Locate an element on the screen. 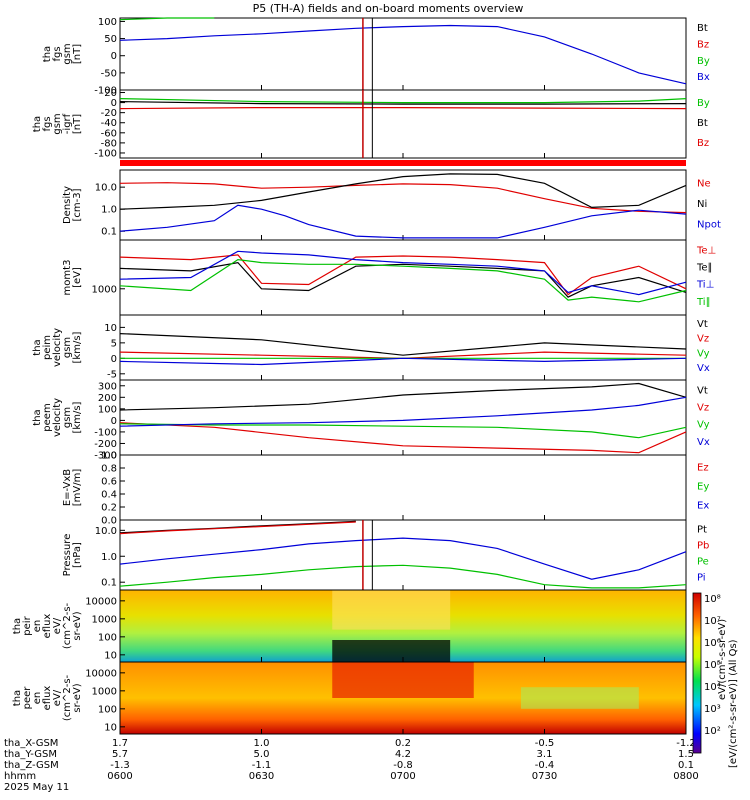  ephemeris-value: 1.7 is located at coordinates (120, 743).